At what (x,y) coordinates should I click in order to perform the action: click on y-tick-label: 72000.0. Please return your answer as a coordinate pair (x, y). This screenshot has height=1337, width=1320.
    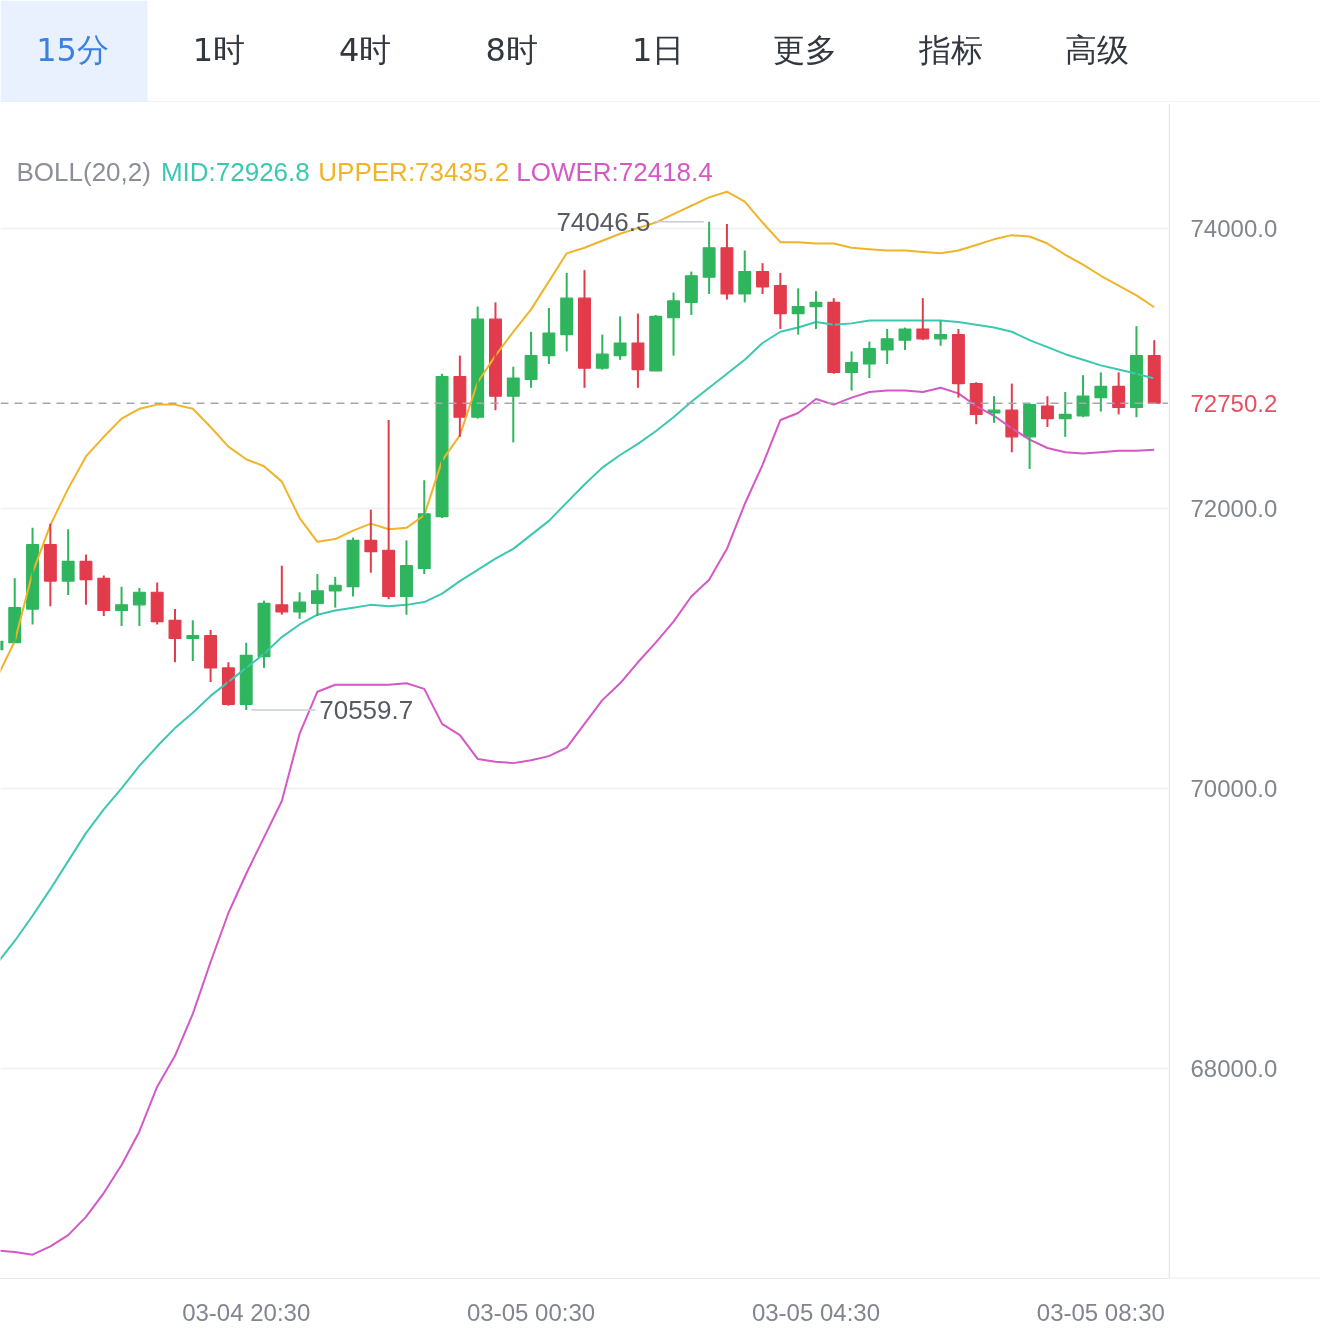
    Looking at the image, I should click on (1234, 508).